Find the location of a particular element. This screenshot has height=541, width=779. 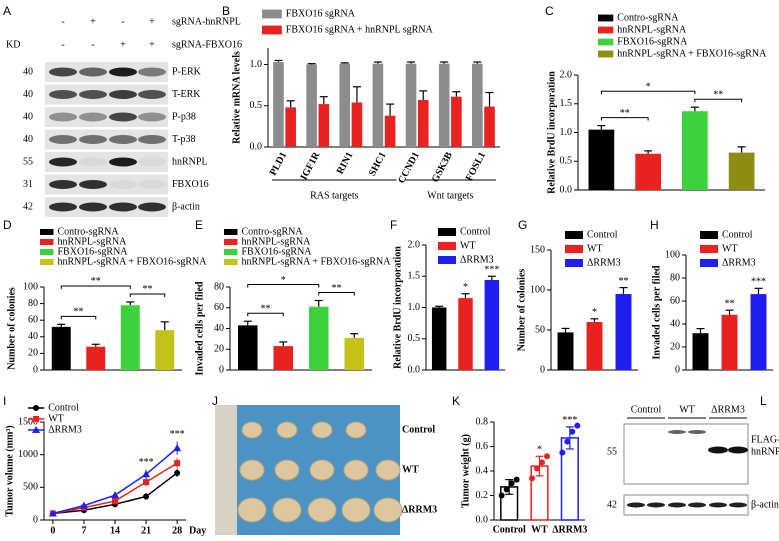

x-axis-label: Day is located at coordinates (197, 530).